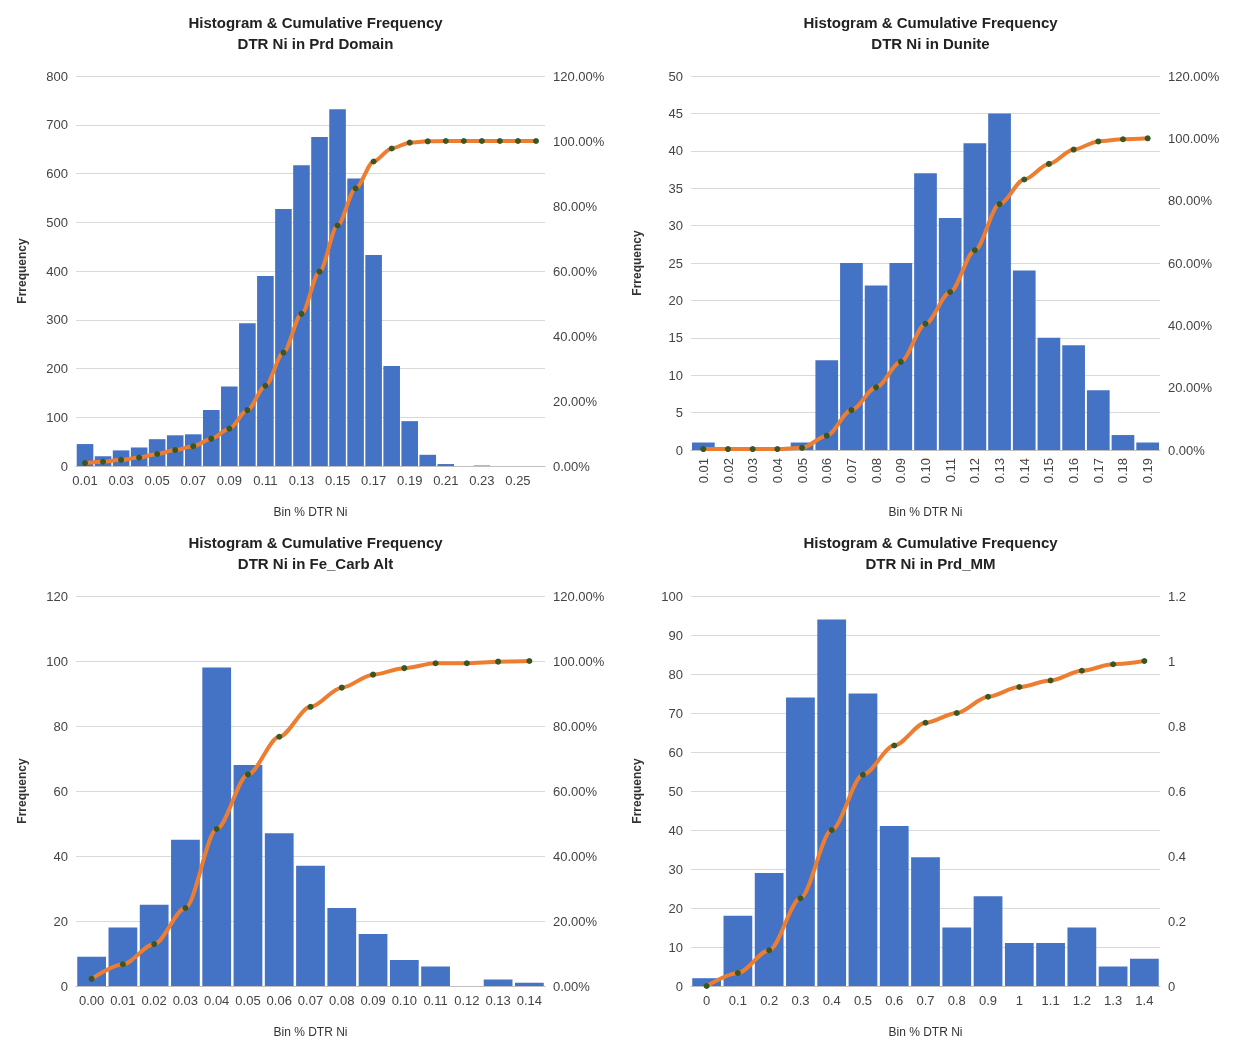 The width and height of the screenshot is (1253, 1053). What do you see at coordinates (60, 856) in the screenshot?
I see `y-tick-label: 40` at bounding box center [60, 856].